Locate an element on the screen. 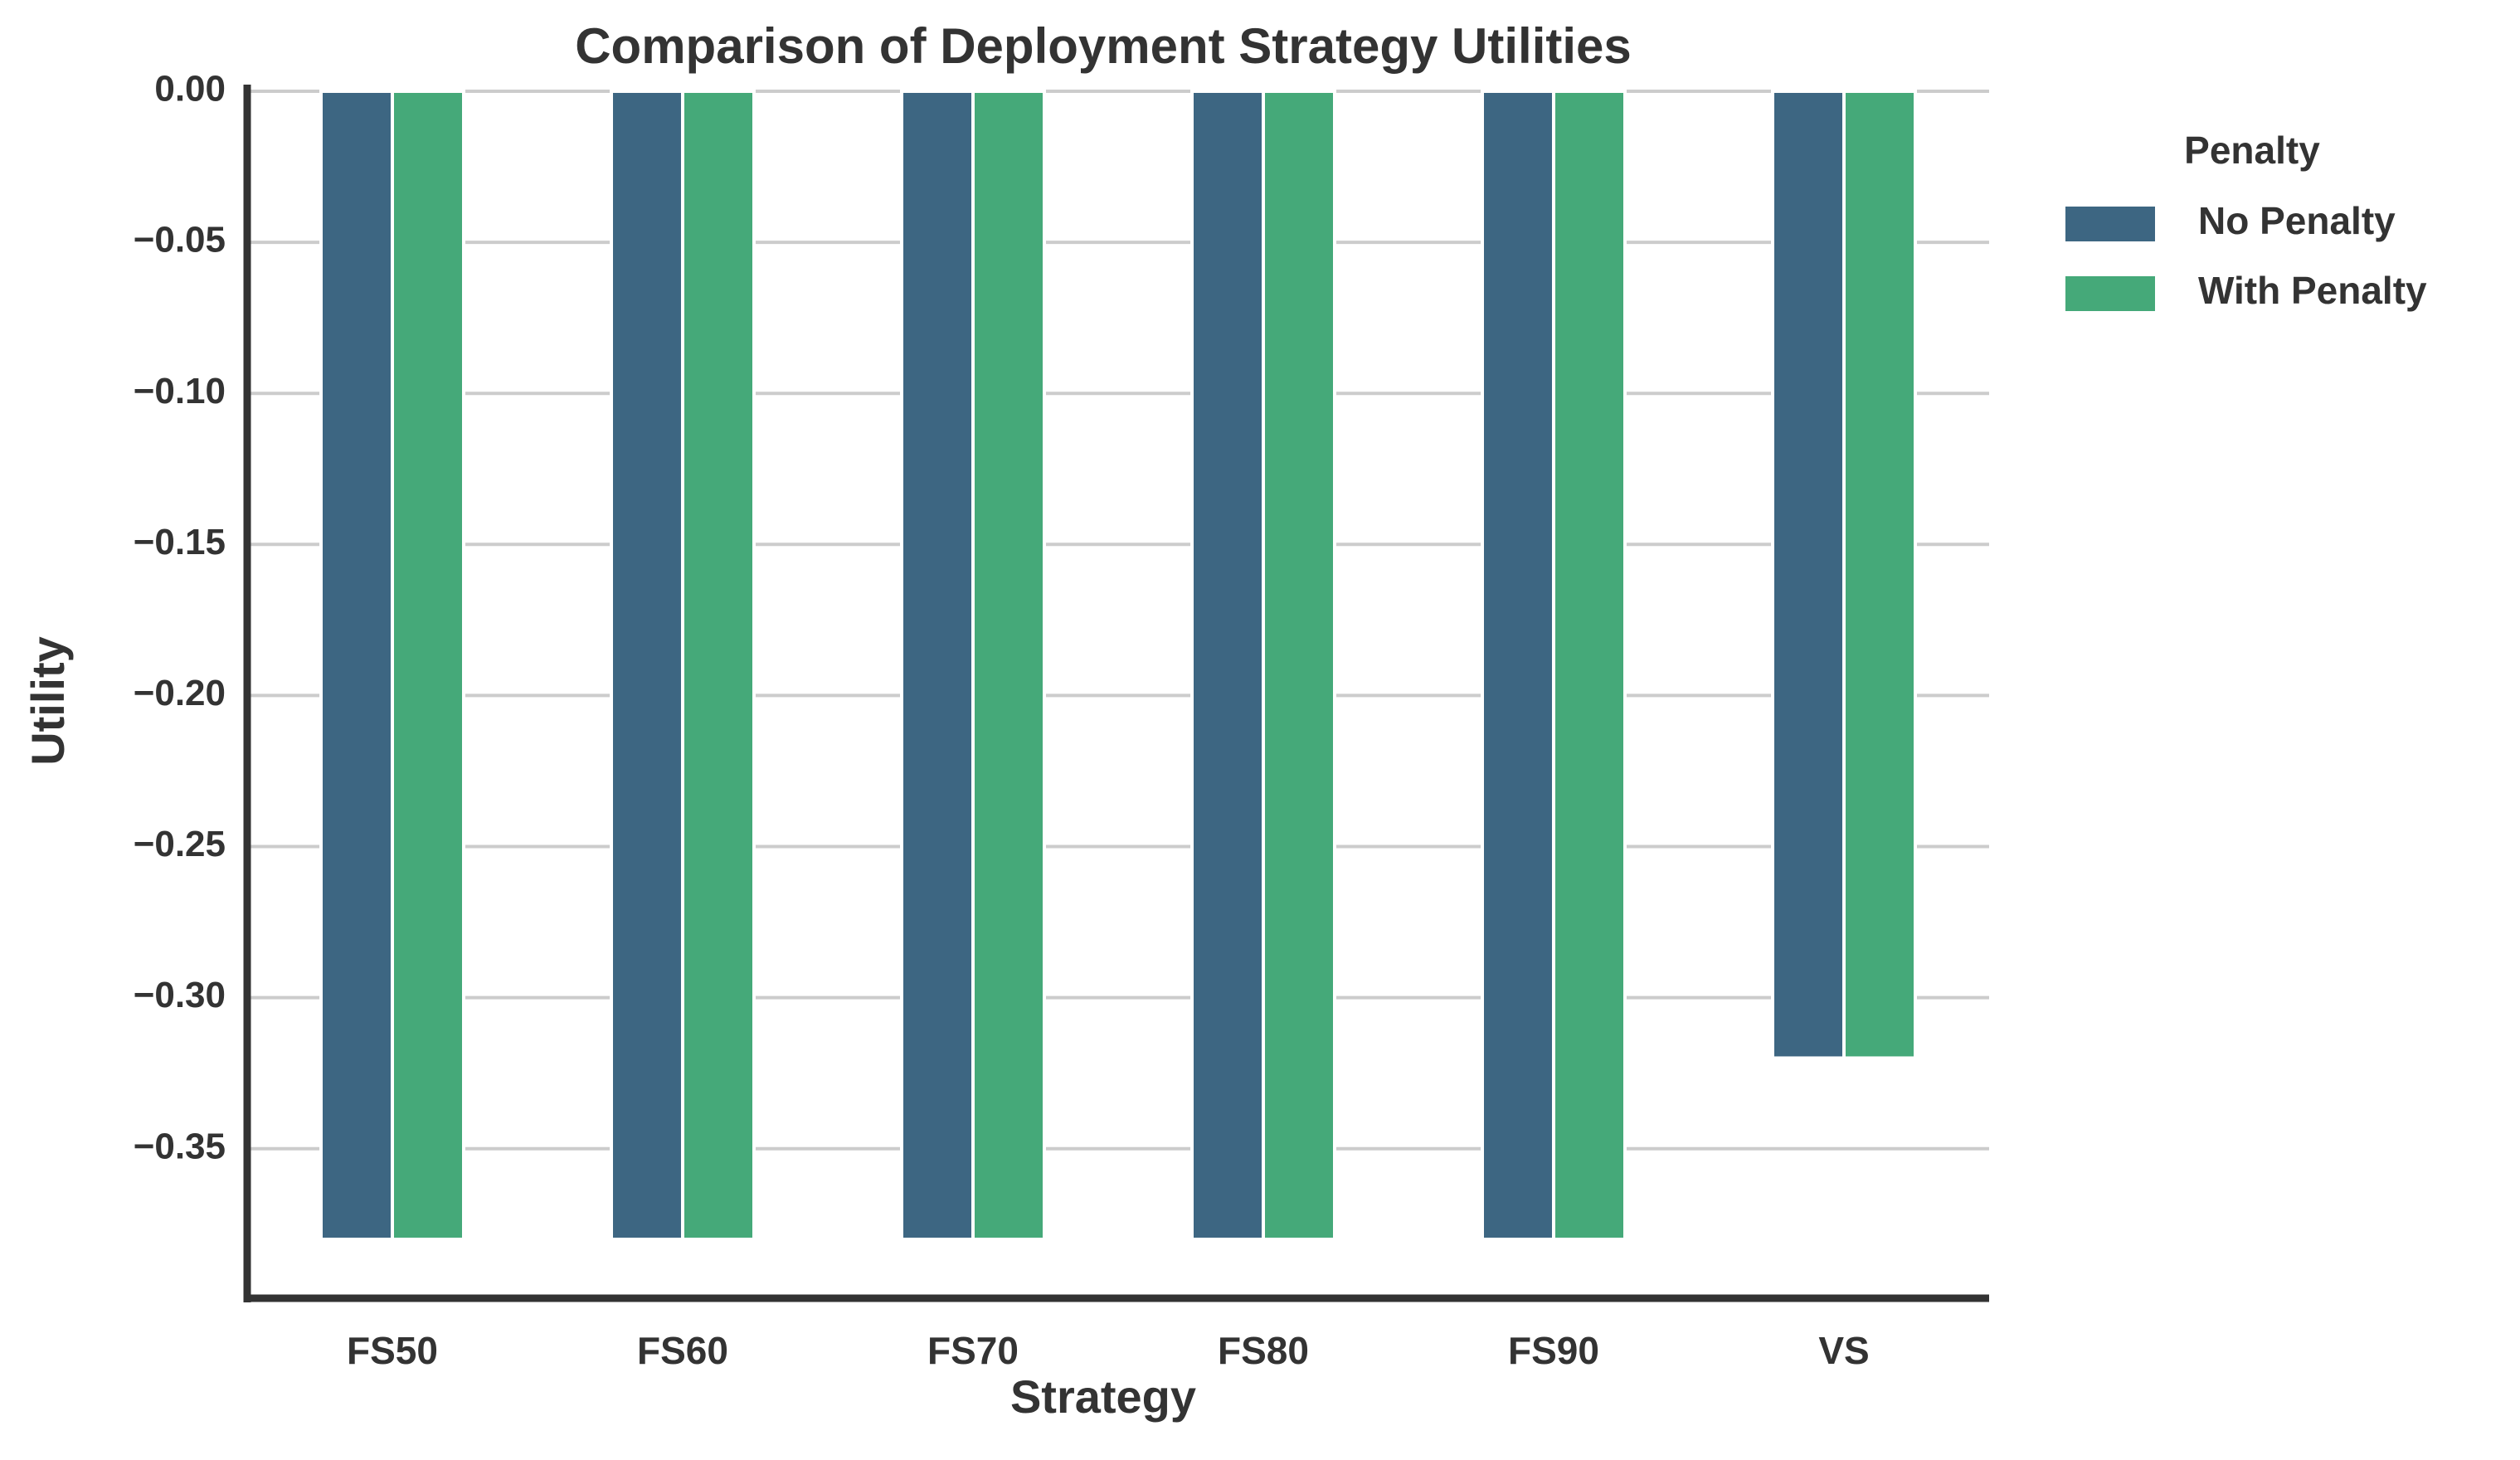 The height and width of the screenshot is (1460, 2520). bar-fs60-no-penalty is located at coordinates (647, 665).